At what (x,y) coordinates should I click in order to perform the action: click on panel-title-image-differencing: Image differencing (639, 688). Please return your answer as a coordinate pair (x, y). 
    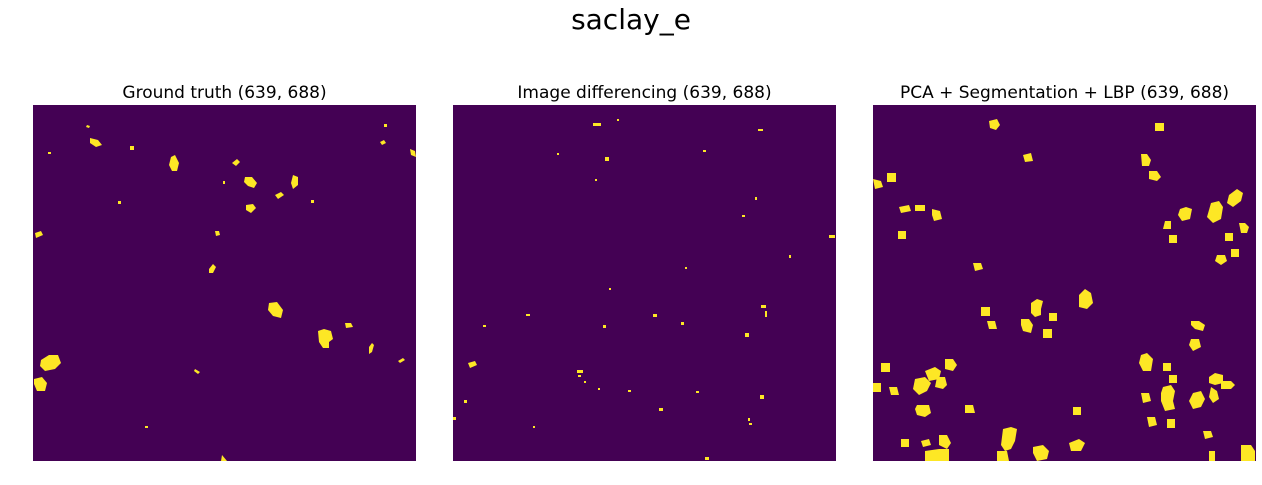
    Looking at the image, I should click on (644, 93).